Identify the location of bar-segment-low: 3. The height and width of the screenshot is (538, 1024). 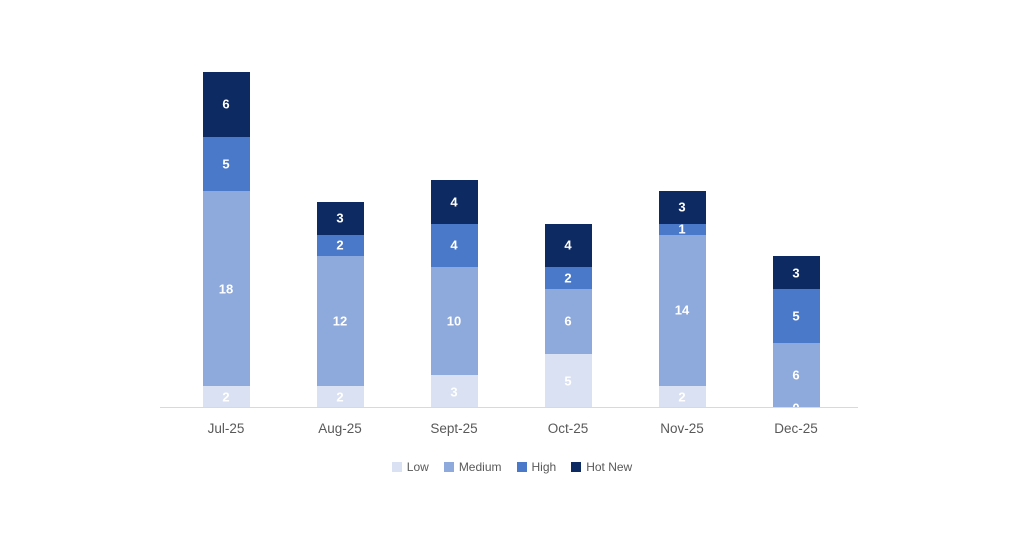
(454, 391).